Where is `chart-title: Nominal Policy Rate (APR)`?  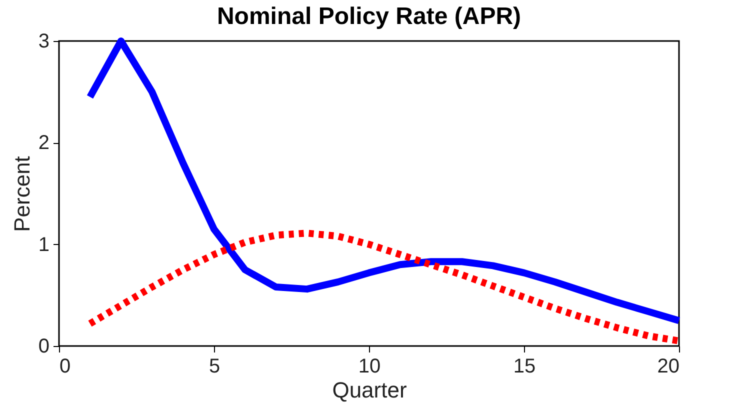
chart-title: Nominal Policy Rate (APR) is located at coordinates (369, 16).